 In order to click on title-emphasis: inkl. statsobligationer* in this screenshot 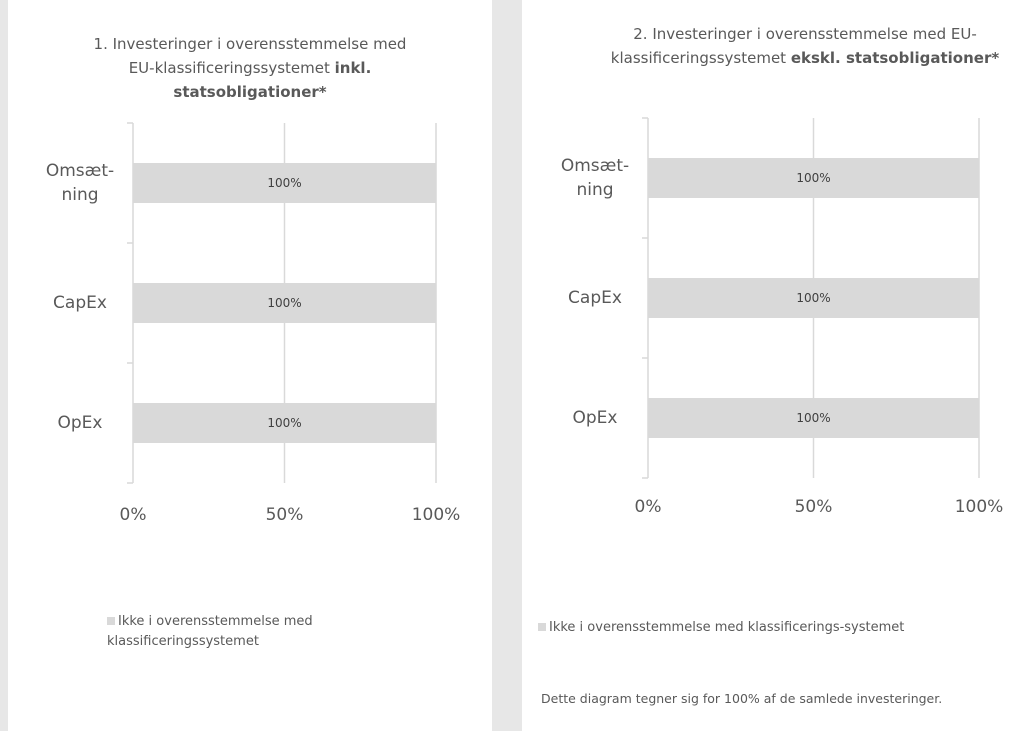, I will do `click(272, 80)`.